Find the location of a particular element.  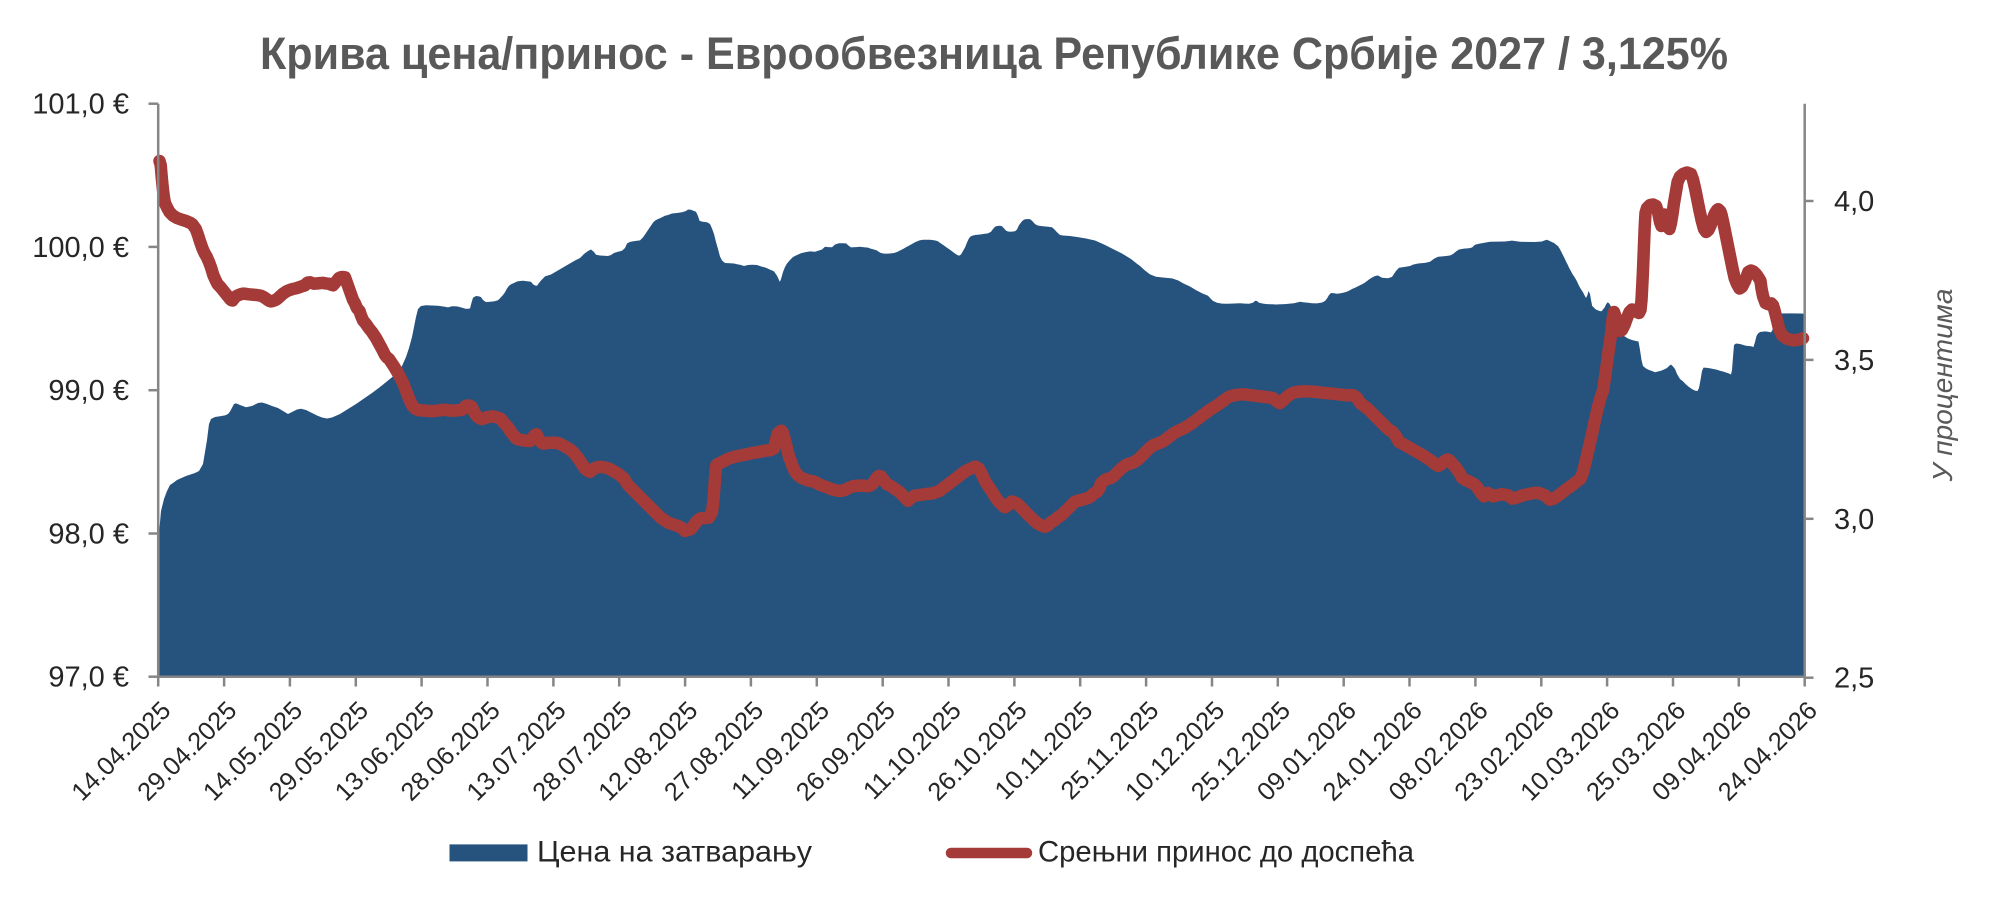

svg-text: Срењни принос до доспећа is located at coordinates (1226, 852).